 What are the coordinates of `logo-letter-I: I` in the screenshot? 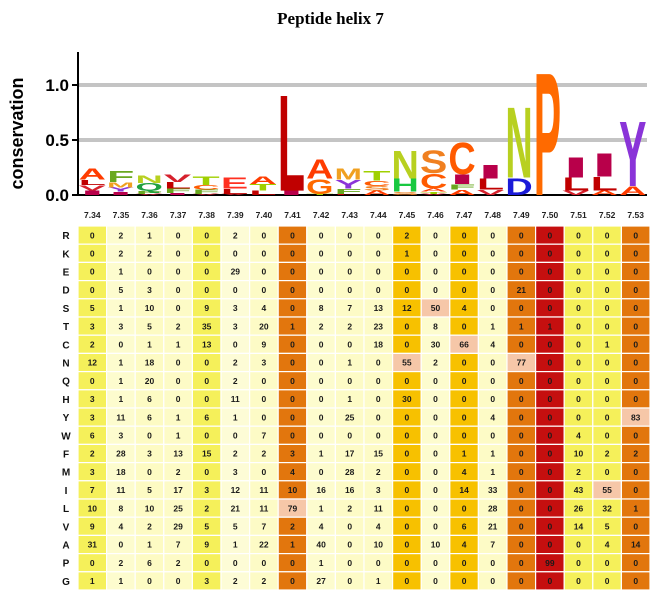 It's located at (461, 179).